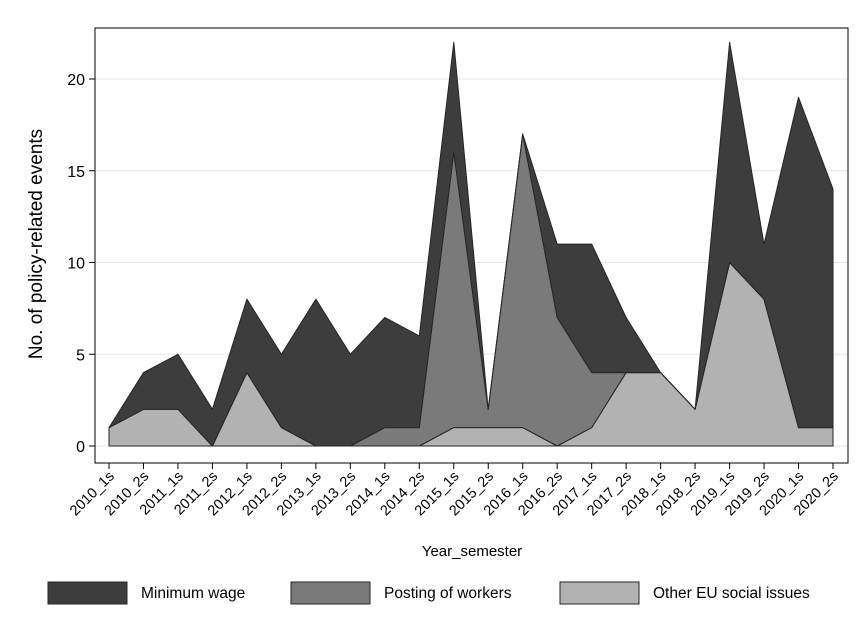  What do you see at coordinates (76, 172) in the screenshot?
I see `y-tick-label: 15` at bounding box center [76, 172].